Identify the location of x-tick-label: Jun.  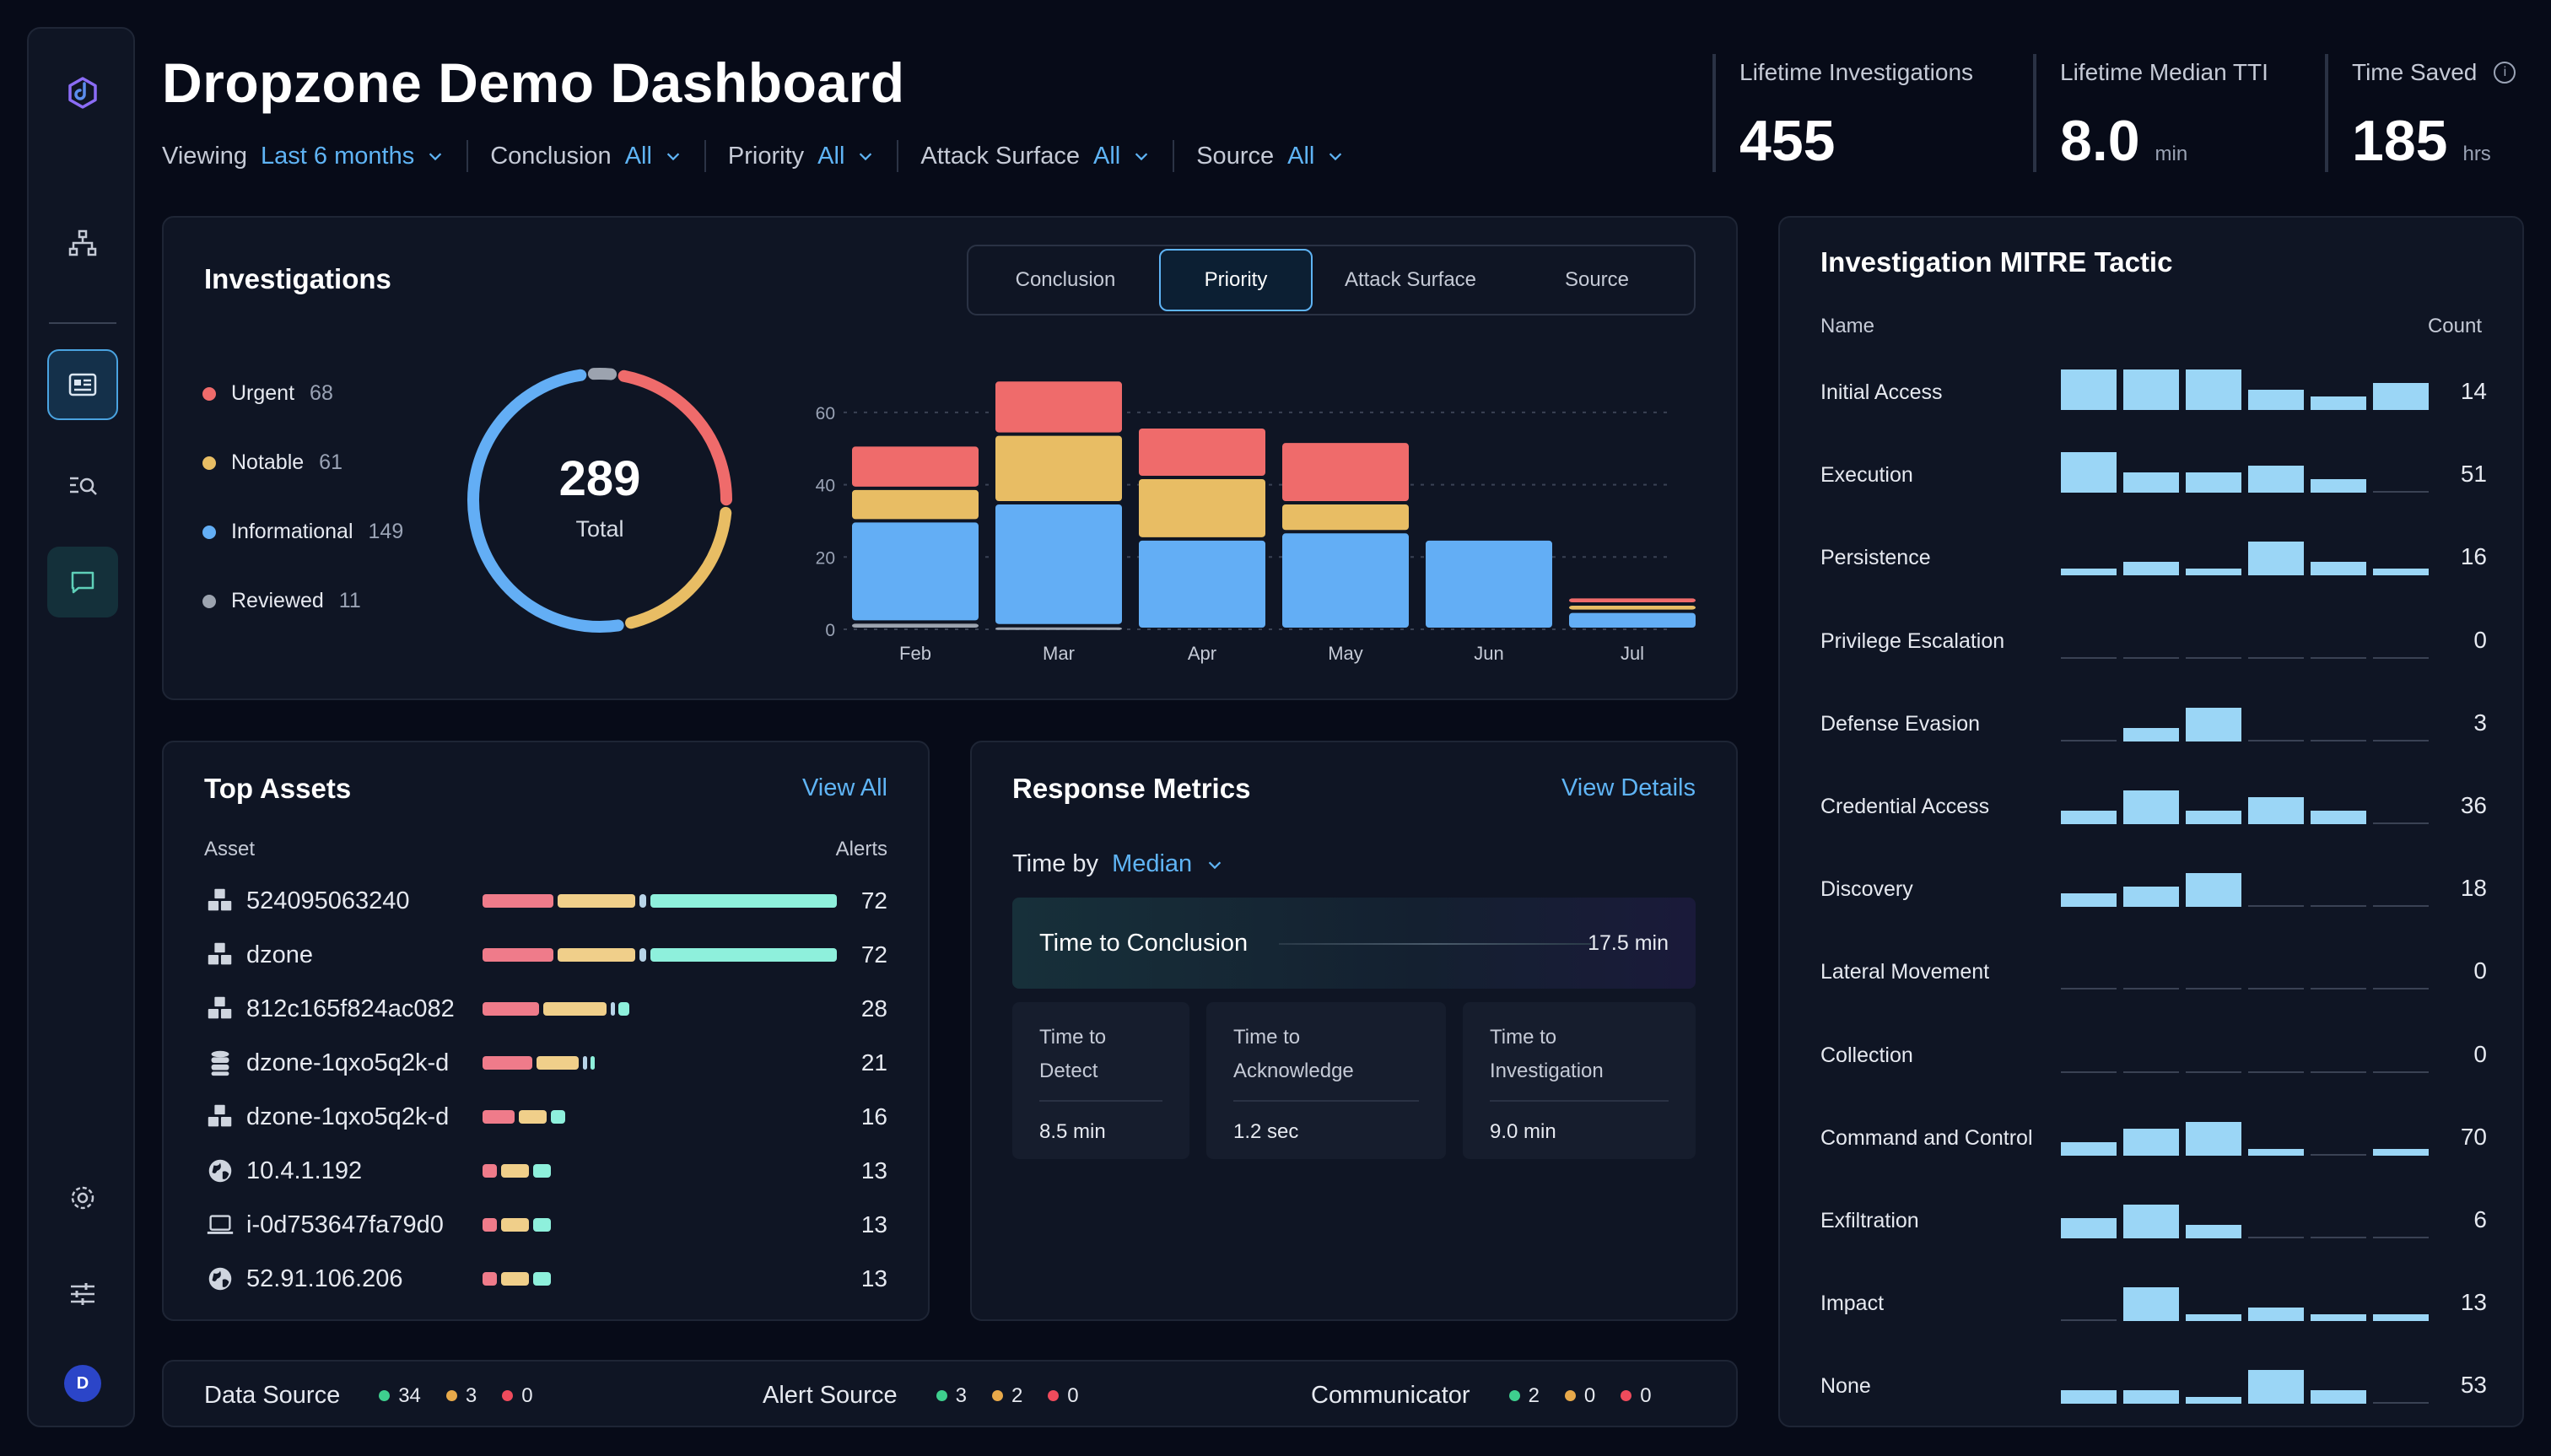
(1488, 654).